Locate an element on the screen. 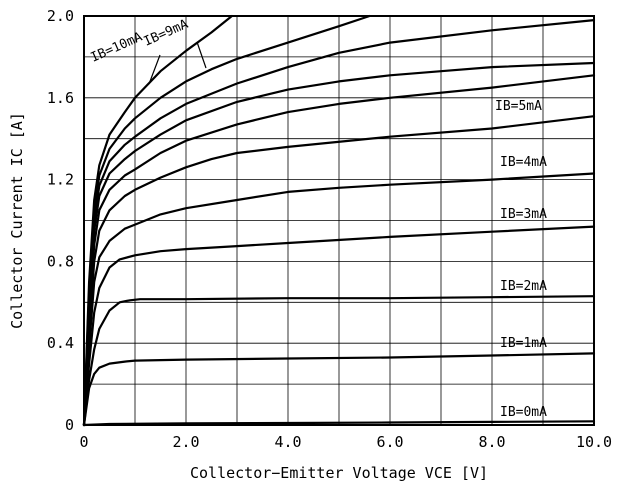  curve-label: IB=4mA is located at coordinates (523, 162).